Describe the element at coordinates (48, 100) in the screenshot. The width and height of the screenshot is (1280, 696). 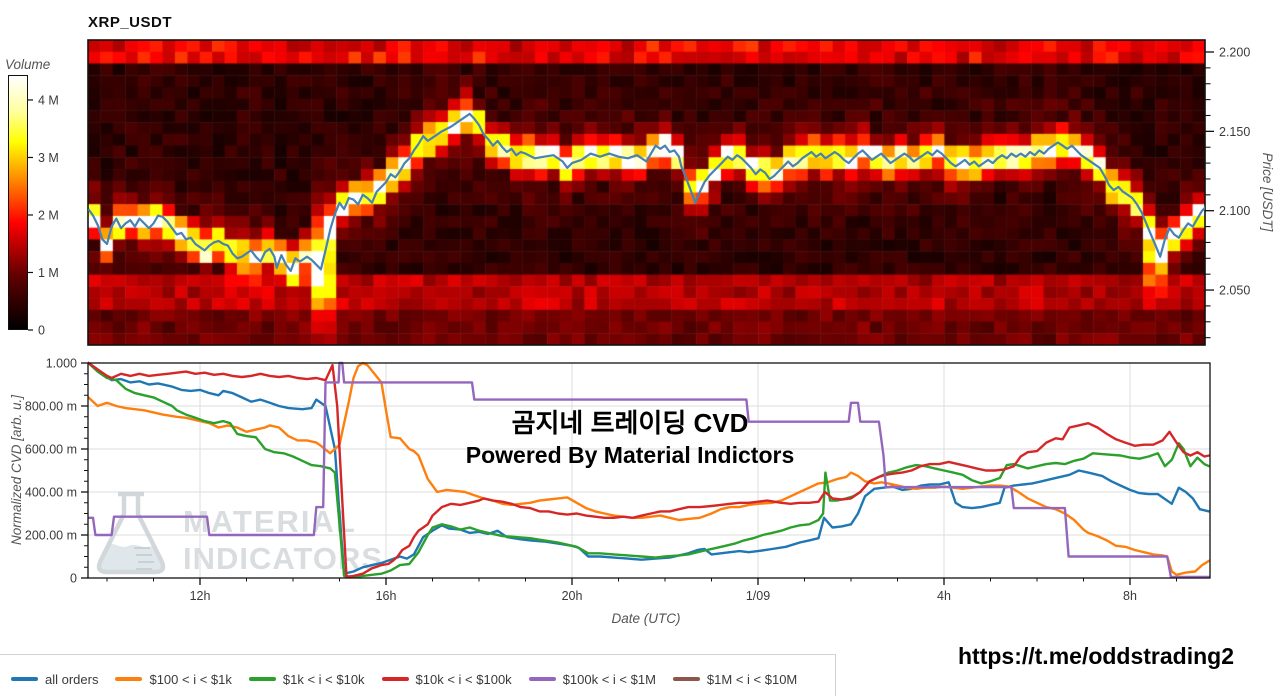
I see `volume-tick-label: 4 M` at that location.